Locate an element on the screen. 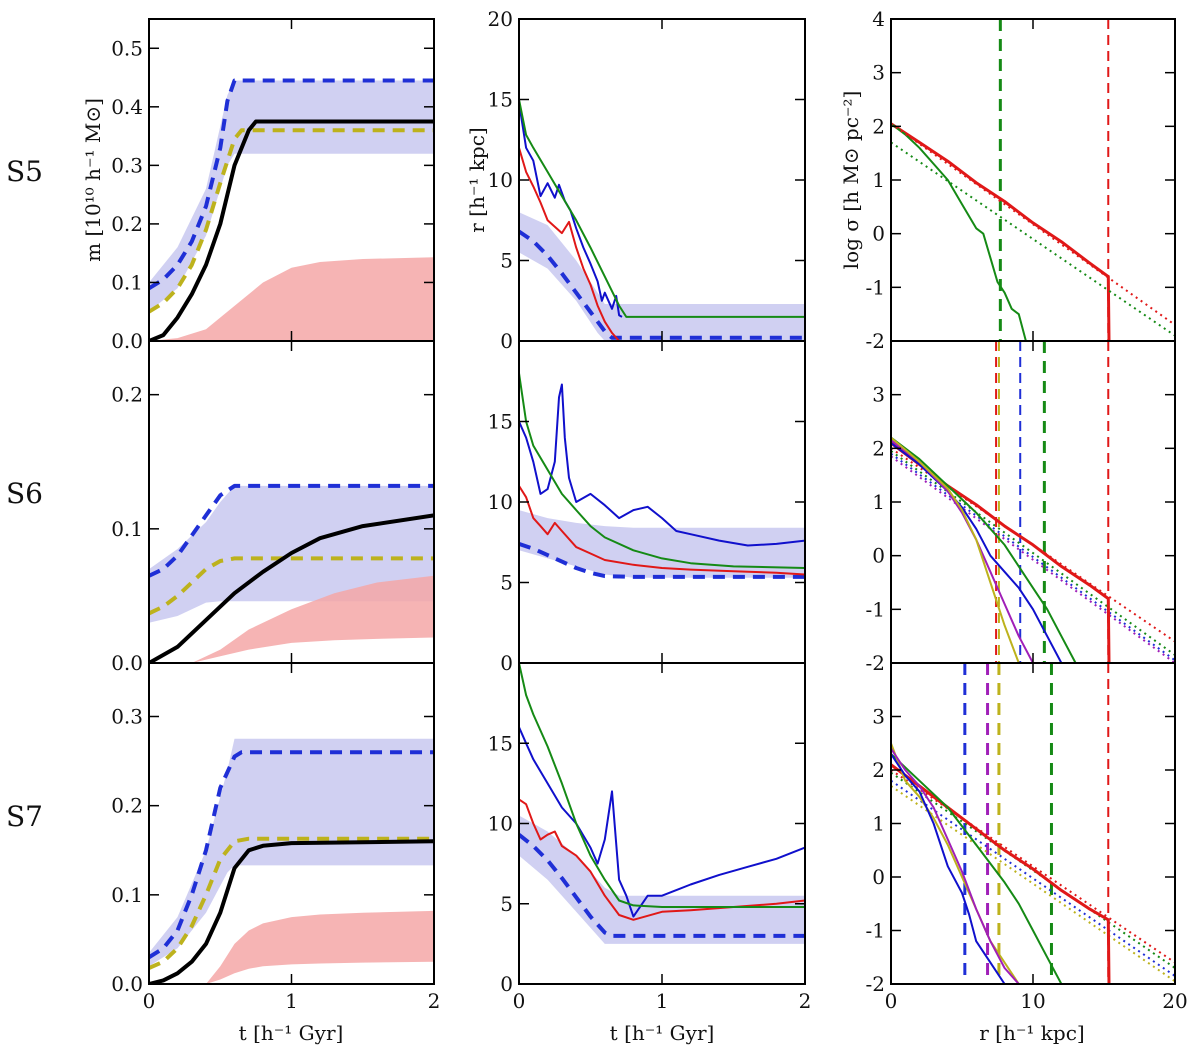 This screenshot has width=1200, height=1053. S6-profile-series-magenta is located at coordinates (962, 551).